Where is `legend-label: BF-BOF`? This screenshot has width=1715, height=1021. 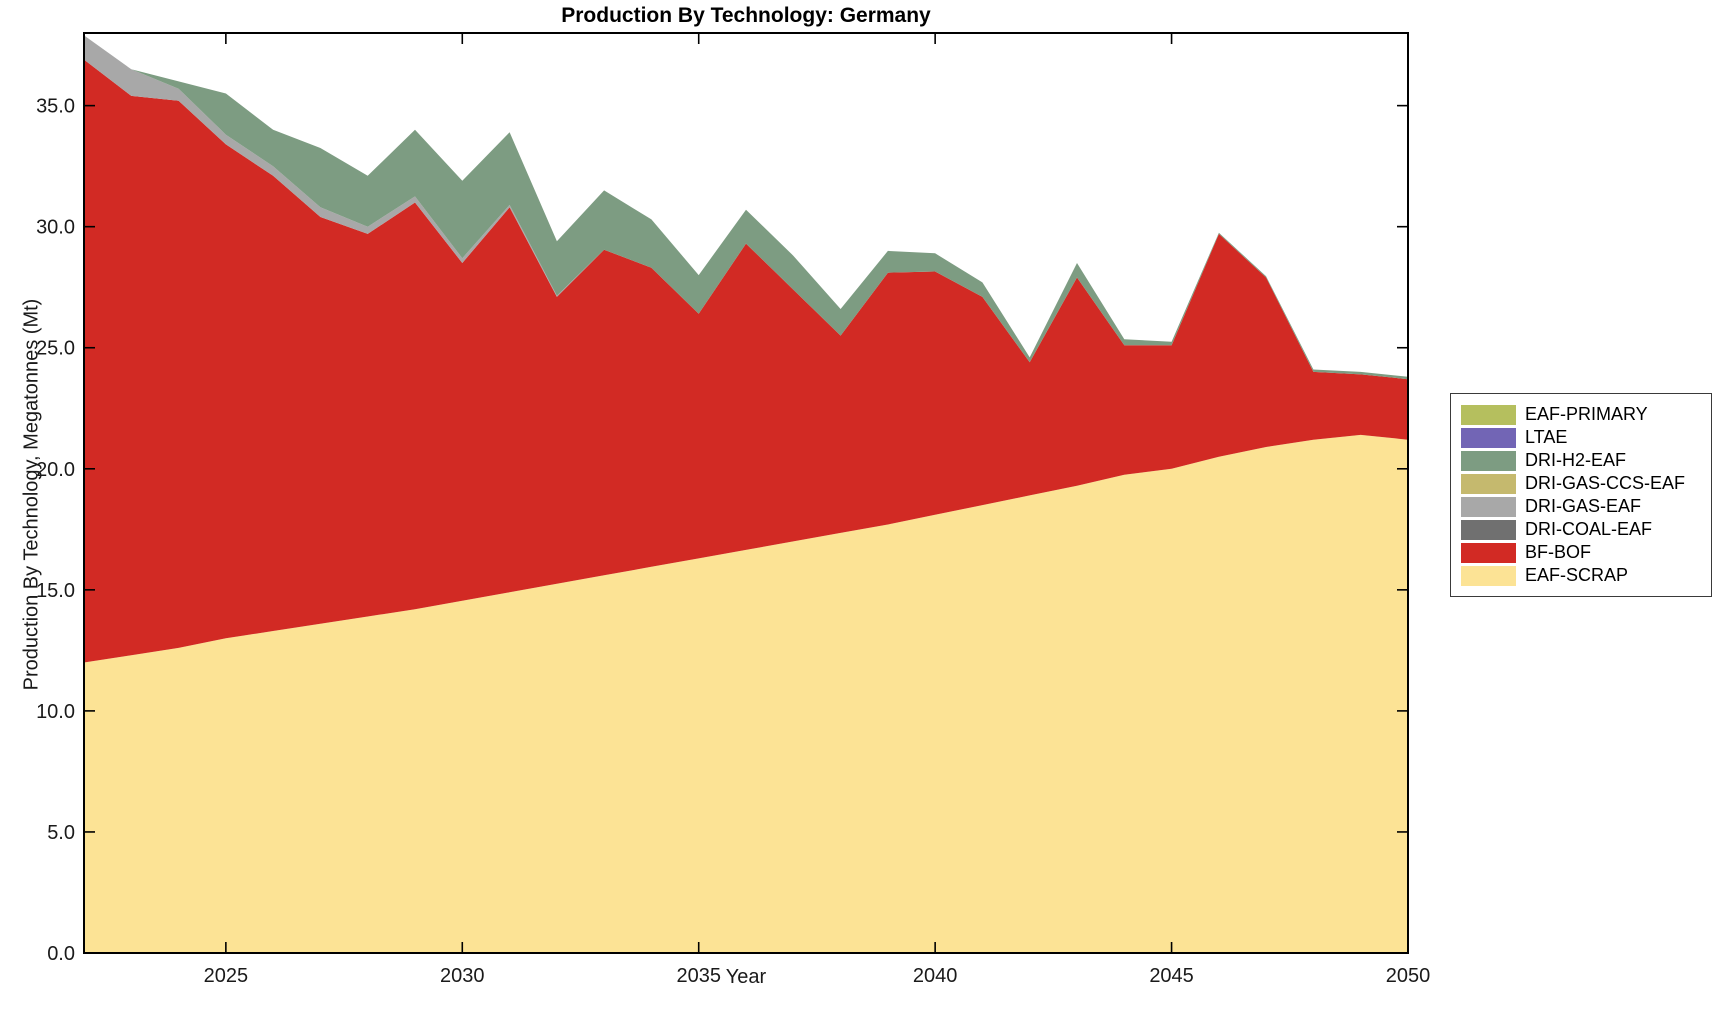 legend-label: BF-BOF is located at coordinates (1558, 552).